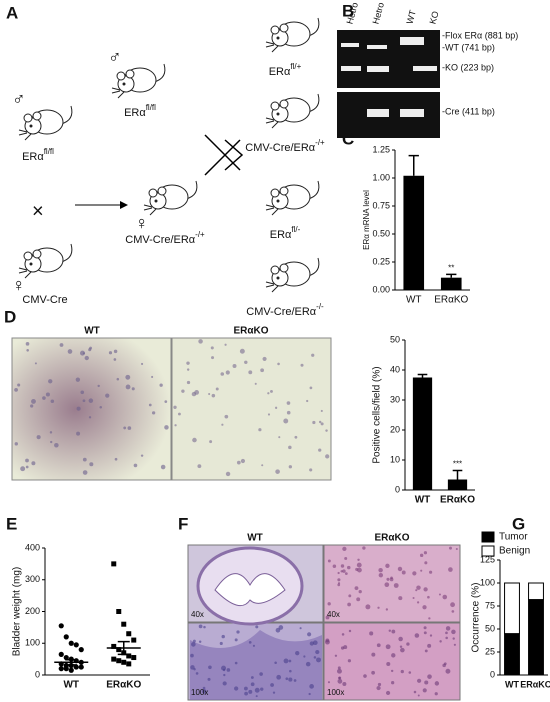 This screenshot has height=702, width=550. What do you see at coordinates (468, 111) in the screenshot?
I see `band-label: -Cre (411 bp)` at bounding box center [468, 111].